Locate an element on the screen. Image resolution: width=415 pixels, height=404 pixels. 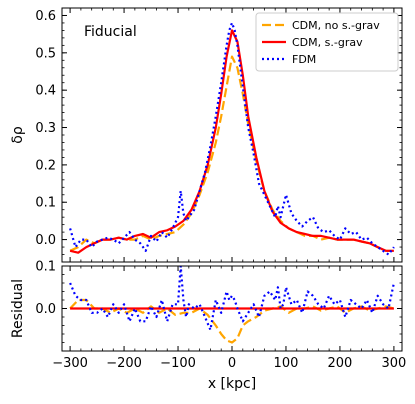
residual-xtick-label: 100 is located at coordinates (286, 363).